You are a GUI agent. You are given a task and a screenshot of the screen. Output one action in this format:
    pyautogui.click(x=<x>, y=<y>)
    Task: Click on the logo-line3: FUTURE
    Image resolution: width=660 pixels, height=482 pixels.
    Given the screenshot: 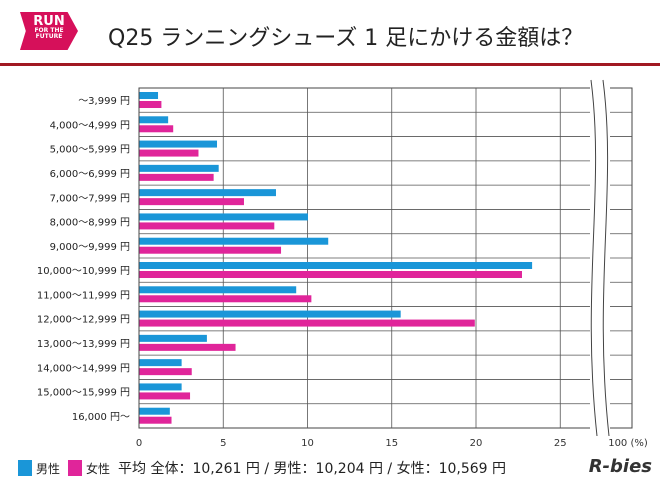 What is the action you would take?
    pyautogui.click(x=49, y=36)
    